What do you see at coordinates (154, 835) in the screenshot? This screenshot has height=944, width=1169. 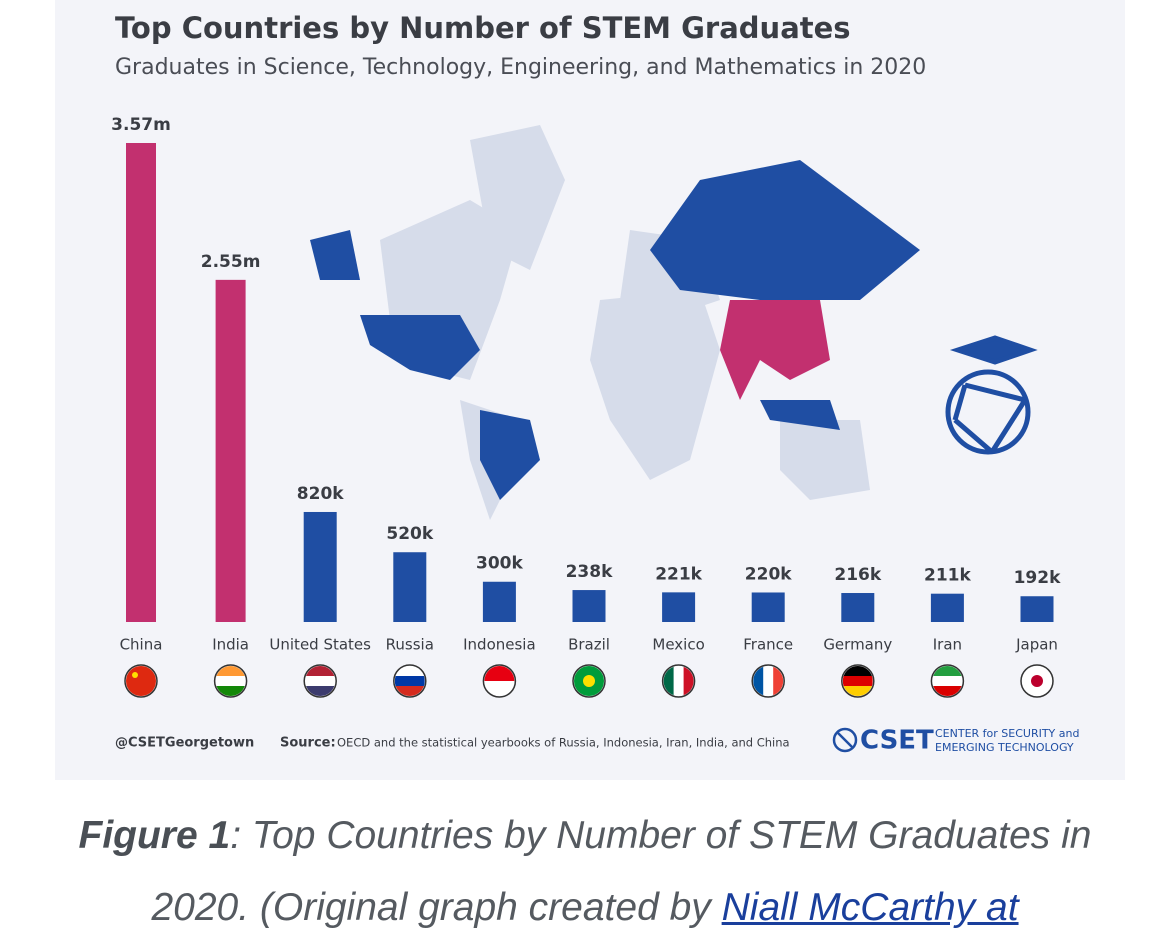 I see `caption-figure: Figure 1` at bounding box center [154, 835].